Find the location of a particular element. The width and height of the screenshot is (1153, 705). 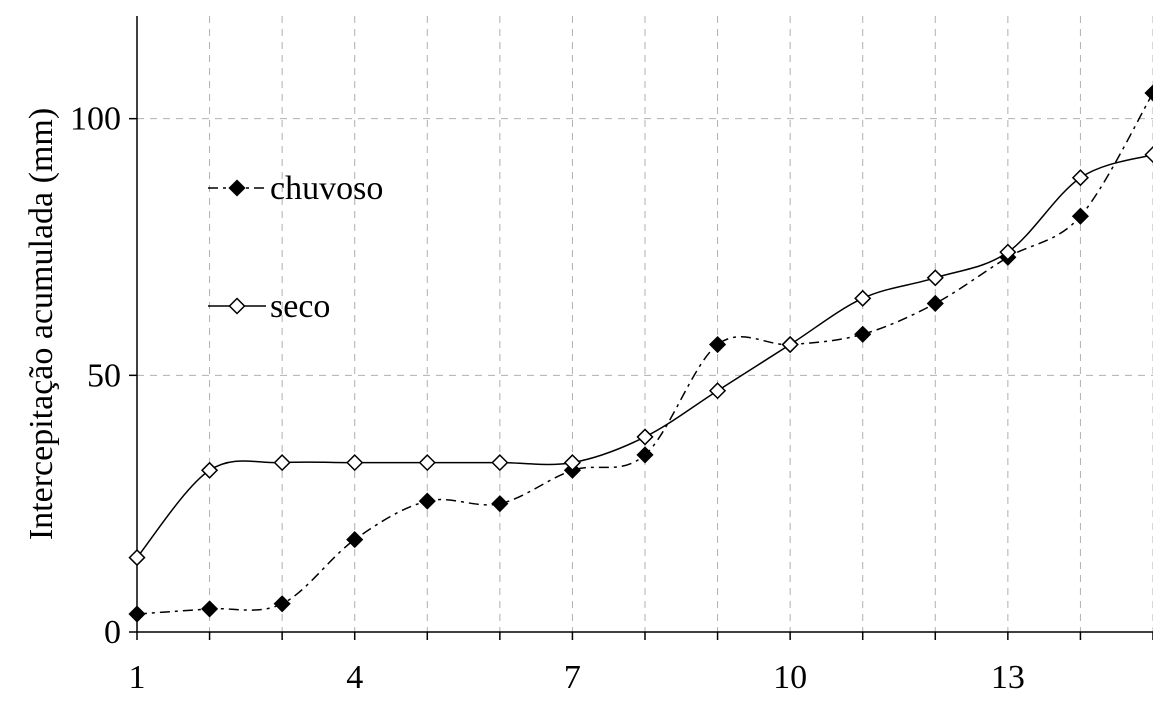

legend-item-seco: seco is located at coordinates (269, 306).